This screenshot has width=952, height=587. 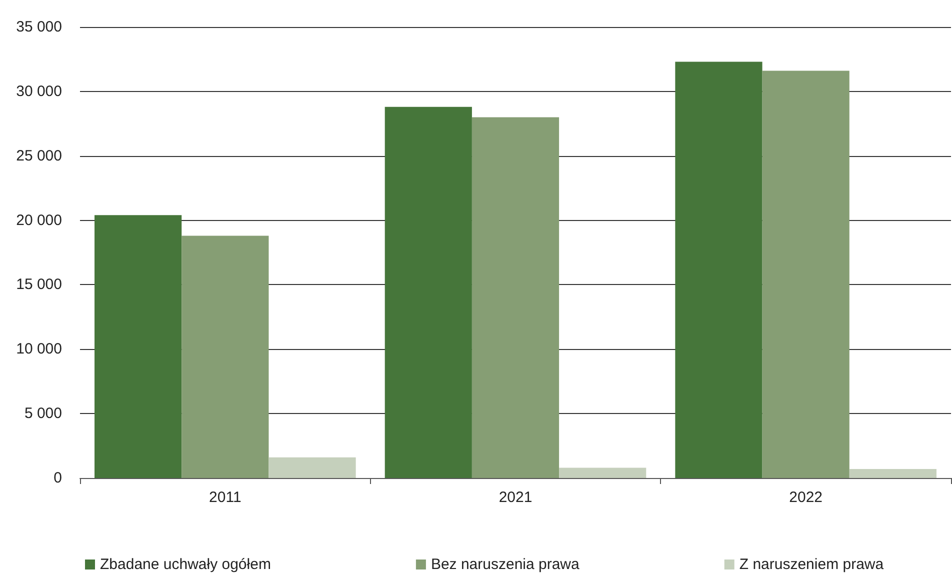 What do you see at coordinates (39, 155) in the screenshot?
I see `y-tick-label: 25 000` at bounding box center [39, 155].